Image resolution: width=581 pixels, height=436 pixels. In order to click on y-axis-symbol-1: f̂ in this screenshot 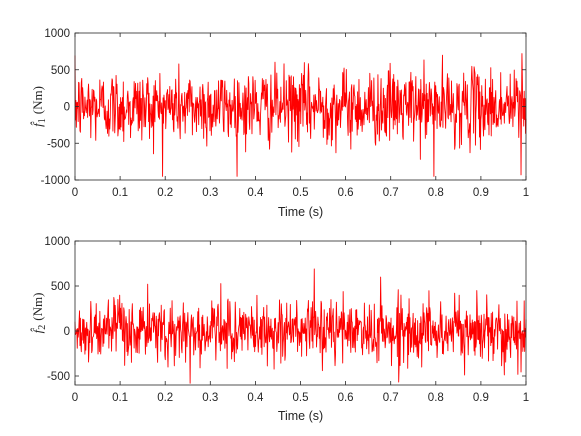, I will do `click(37, 124)`.